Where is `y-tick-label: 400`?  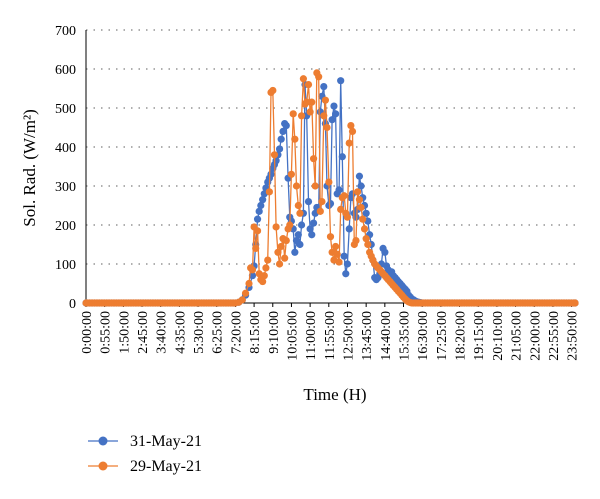 y-tick-label: 400 is located at coordinates (65, 148).